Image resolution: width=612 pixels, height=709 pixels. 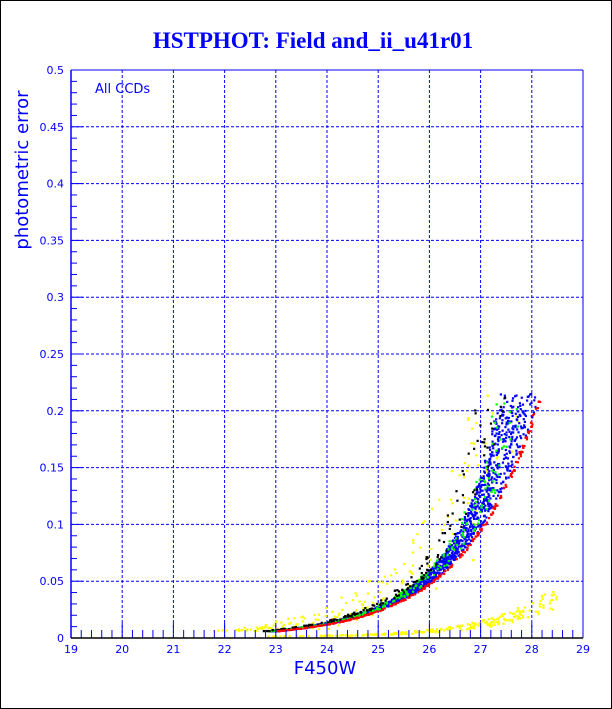 What do you see at coordinates (56, 184) in the screenshot?
I see `y-tick-label: 0.4` at bounding box center [56, 184].